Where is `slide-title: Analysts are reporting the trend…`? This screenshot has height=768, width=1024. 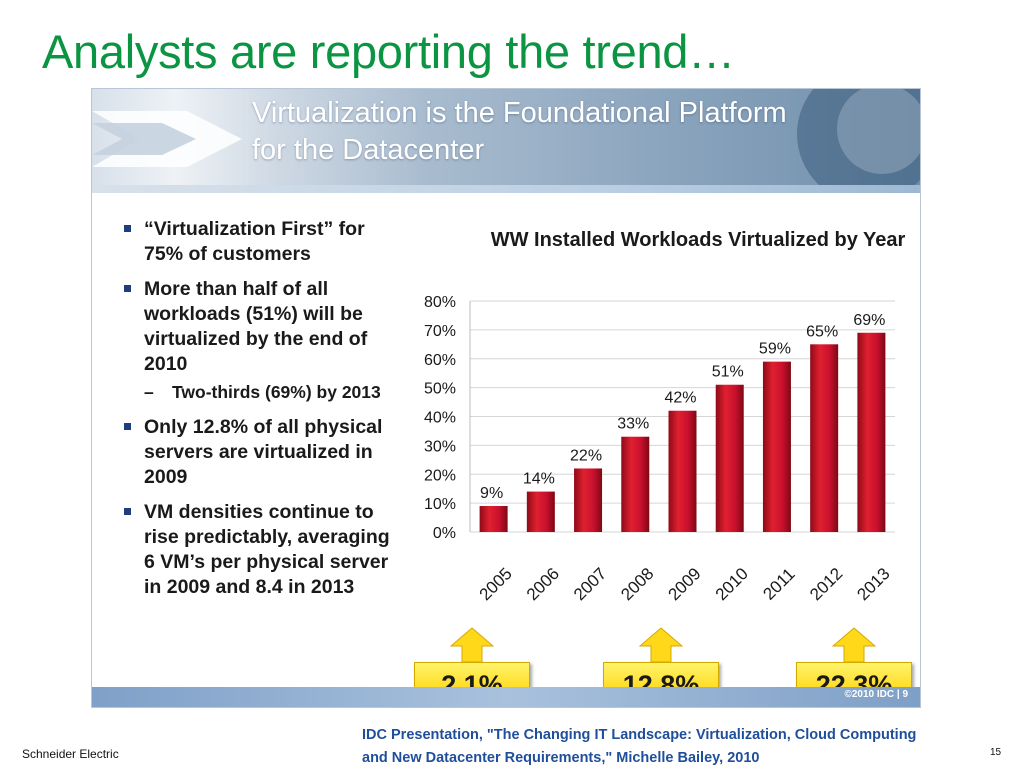 slide-title: Analysts are reporting the trend… is located at coordinates (388, 51).